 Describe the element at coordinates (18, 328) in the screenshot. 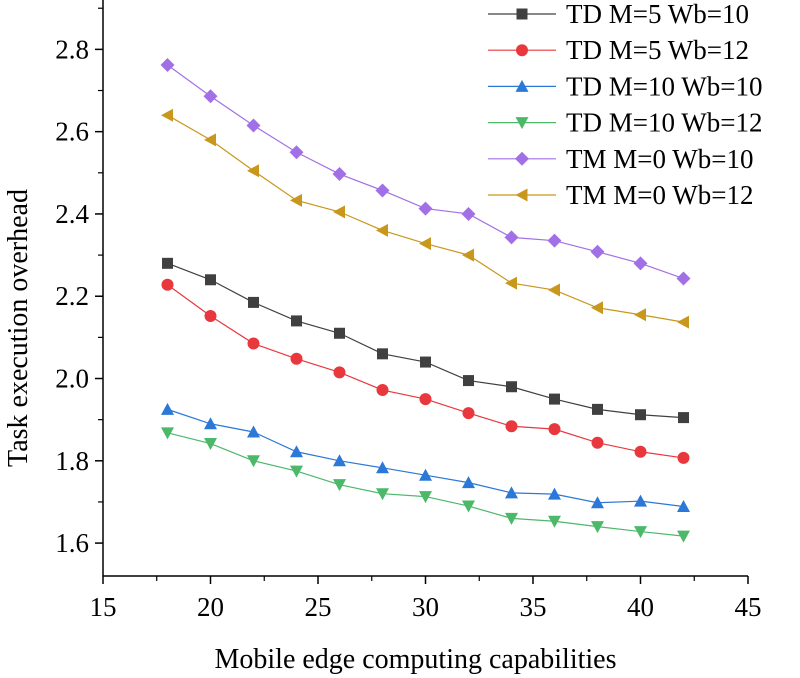

I see `y-axis-title: Task execution overhead` at that location.